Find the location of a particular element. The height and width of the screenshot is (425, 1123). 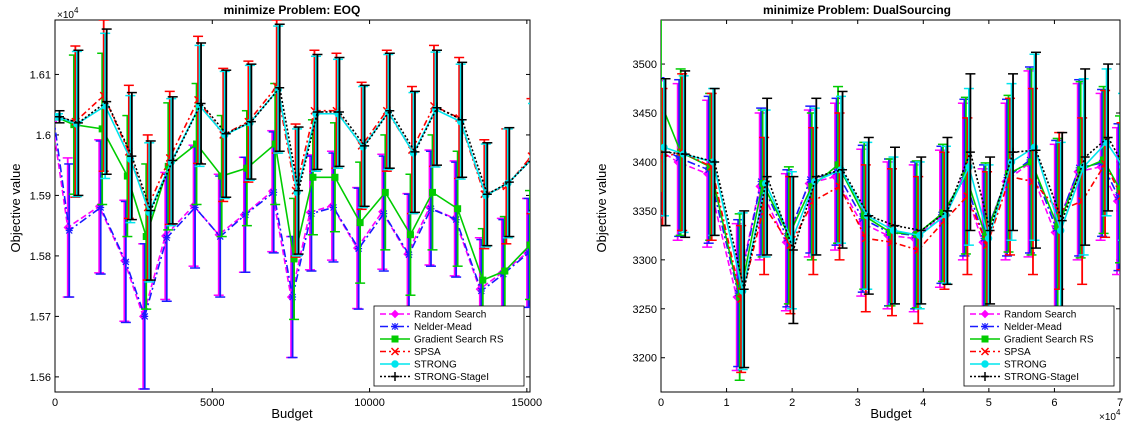

legend-label: STRONG-StageI is located at coordinates (1041, 377).